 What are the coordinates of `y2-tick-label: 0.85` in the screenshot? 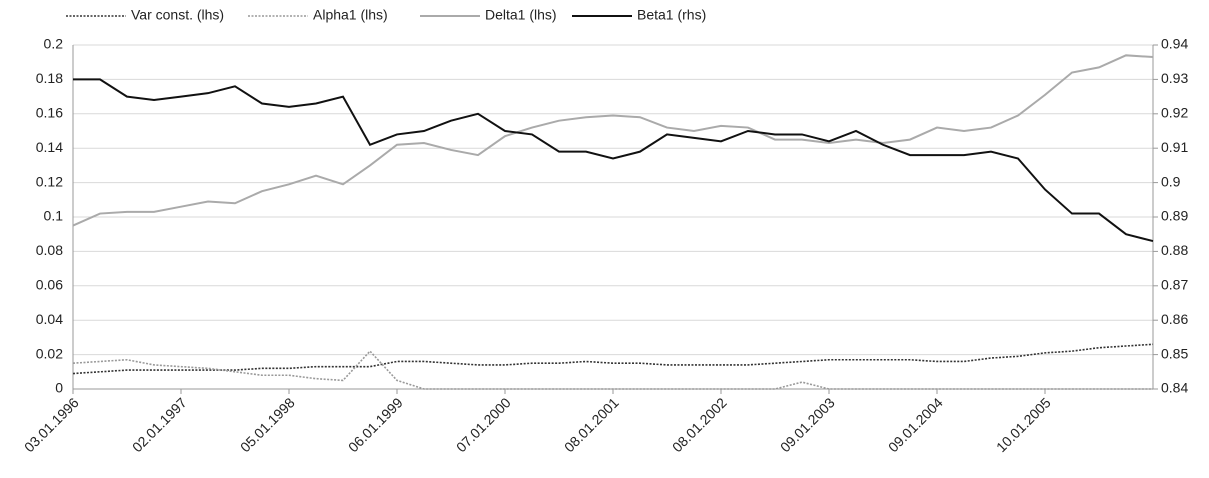 It's located at (1174, 353).